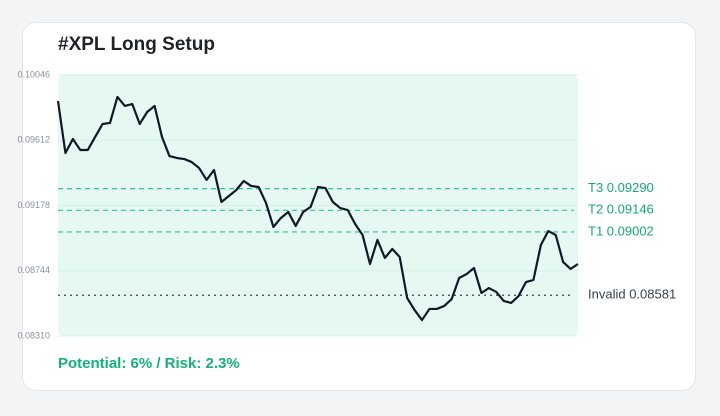 Image resolution: width=720 pixels, height=416 pixels. I want to click on y-tick-label: 0.08744, so click(33, 270).